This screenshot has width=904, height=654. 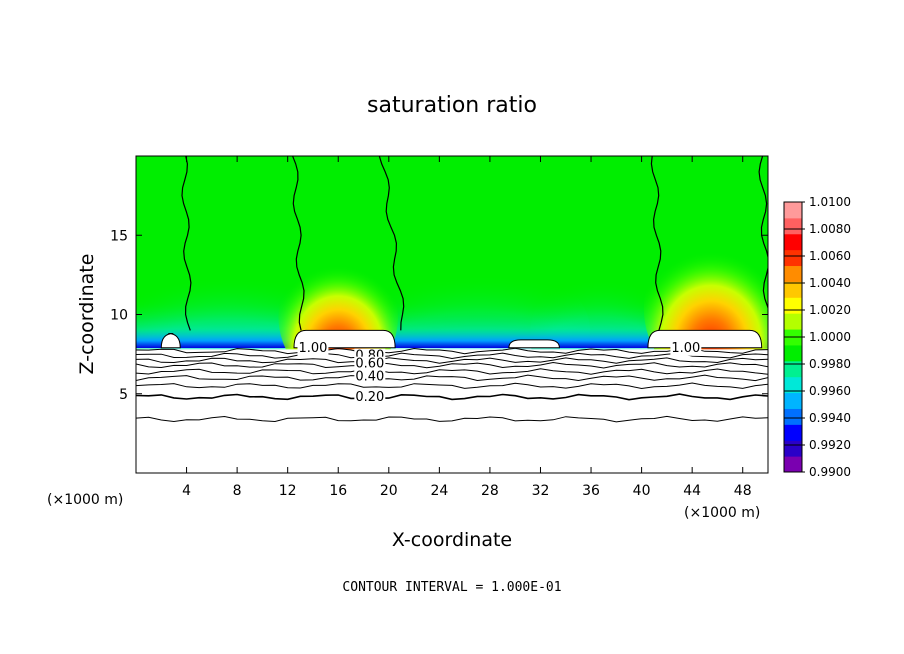 What do you see at coordinates (830, 418) in the screenshot?
I see `colorbar-label: 0.9940` at bounding box center [830, 418].